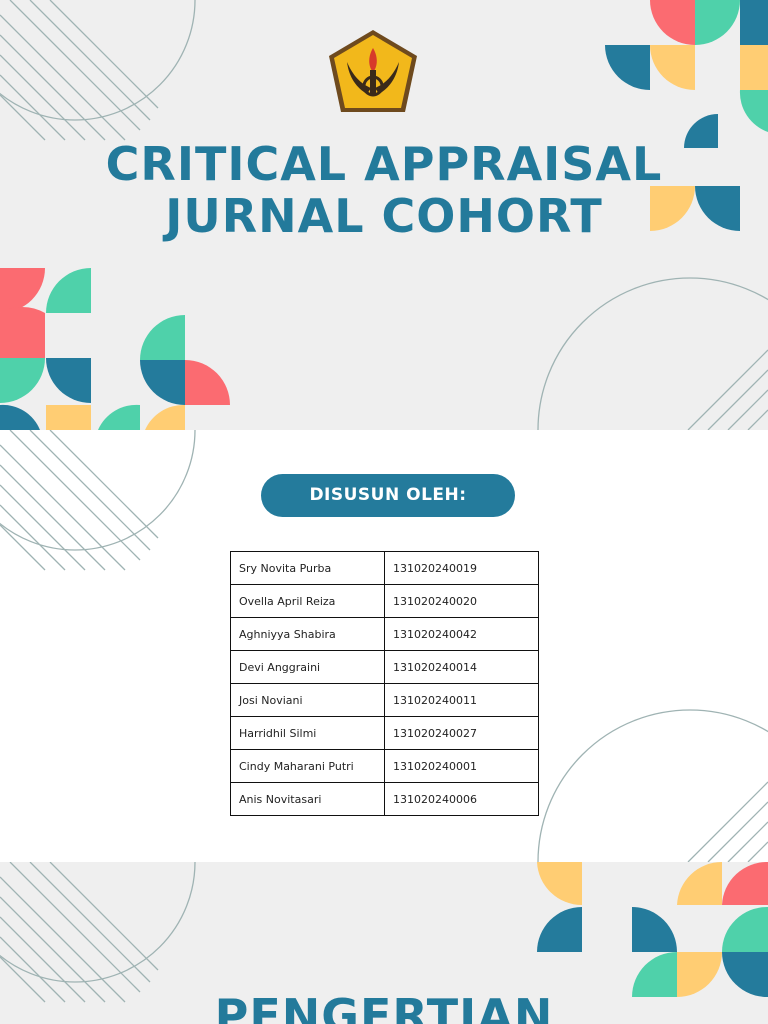 This screenshot has height=1024, width=768. What do you see at coordinates (307, 700) in the screenshot?
I see `member-name: Josi Noviani` at bounding box center [307, 700].